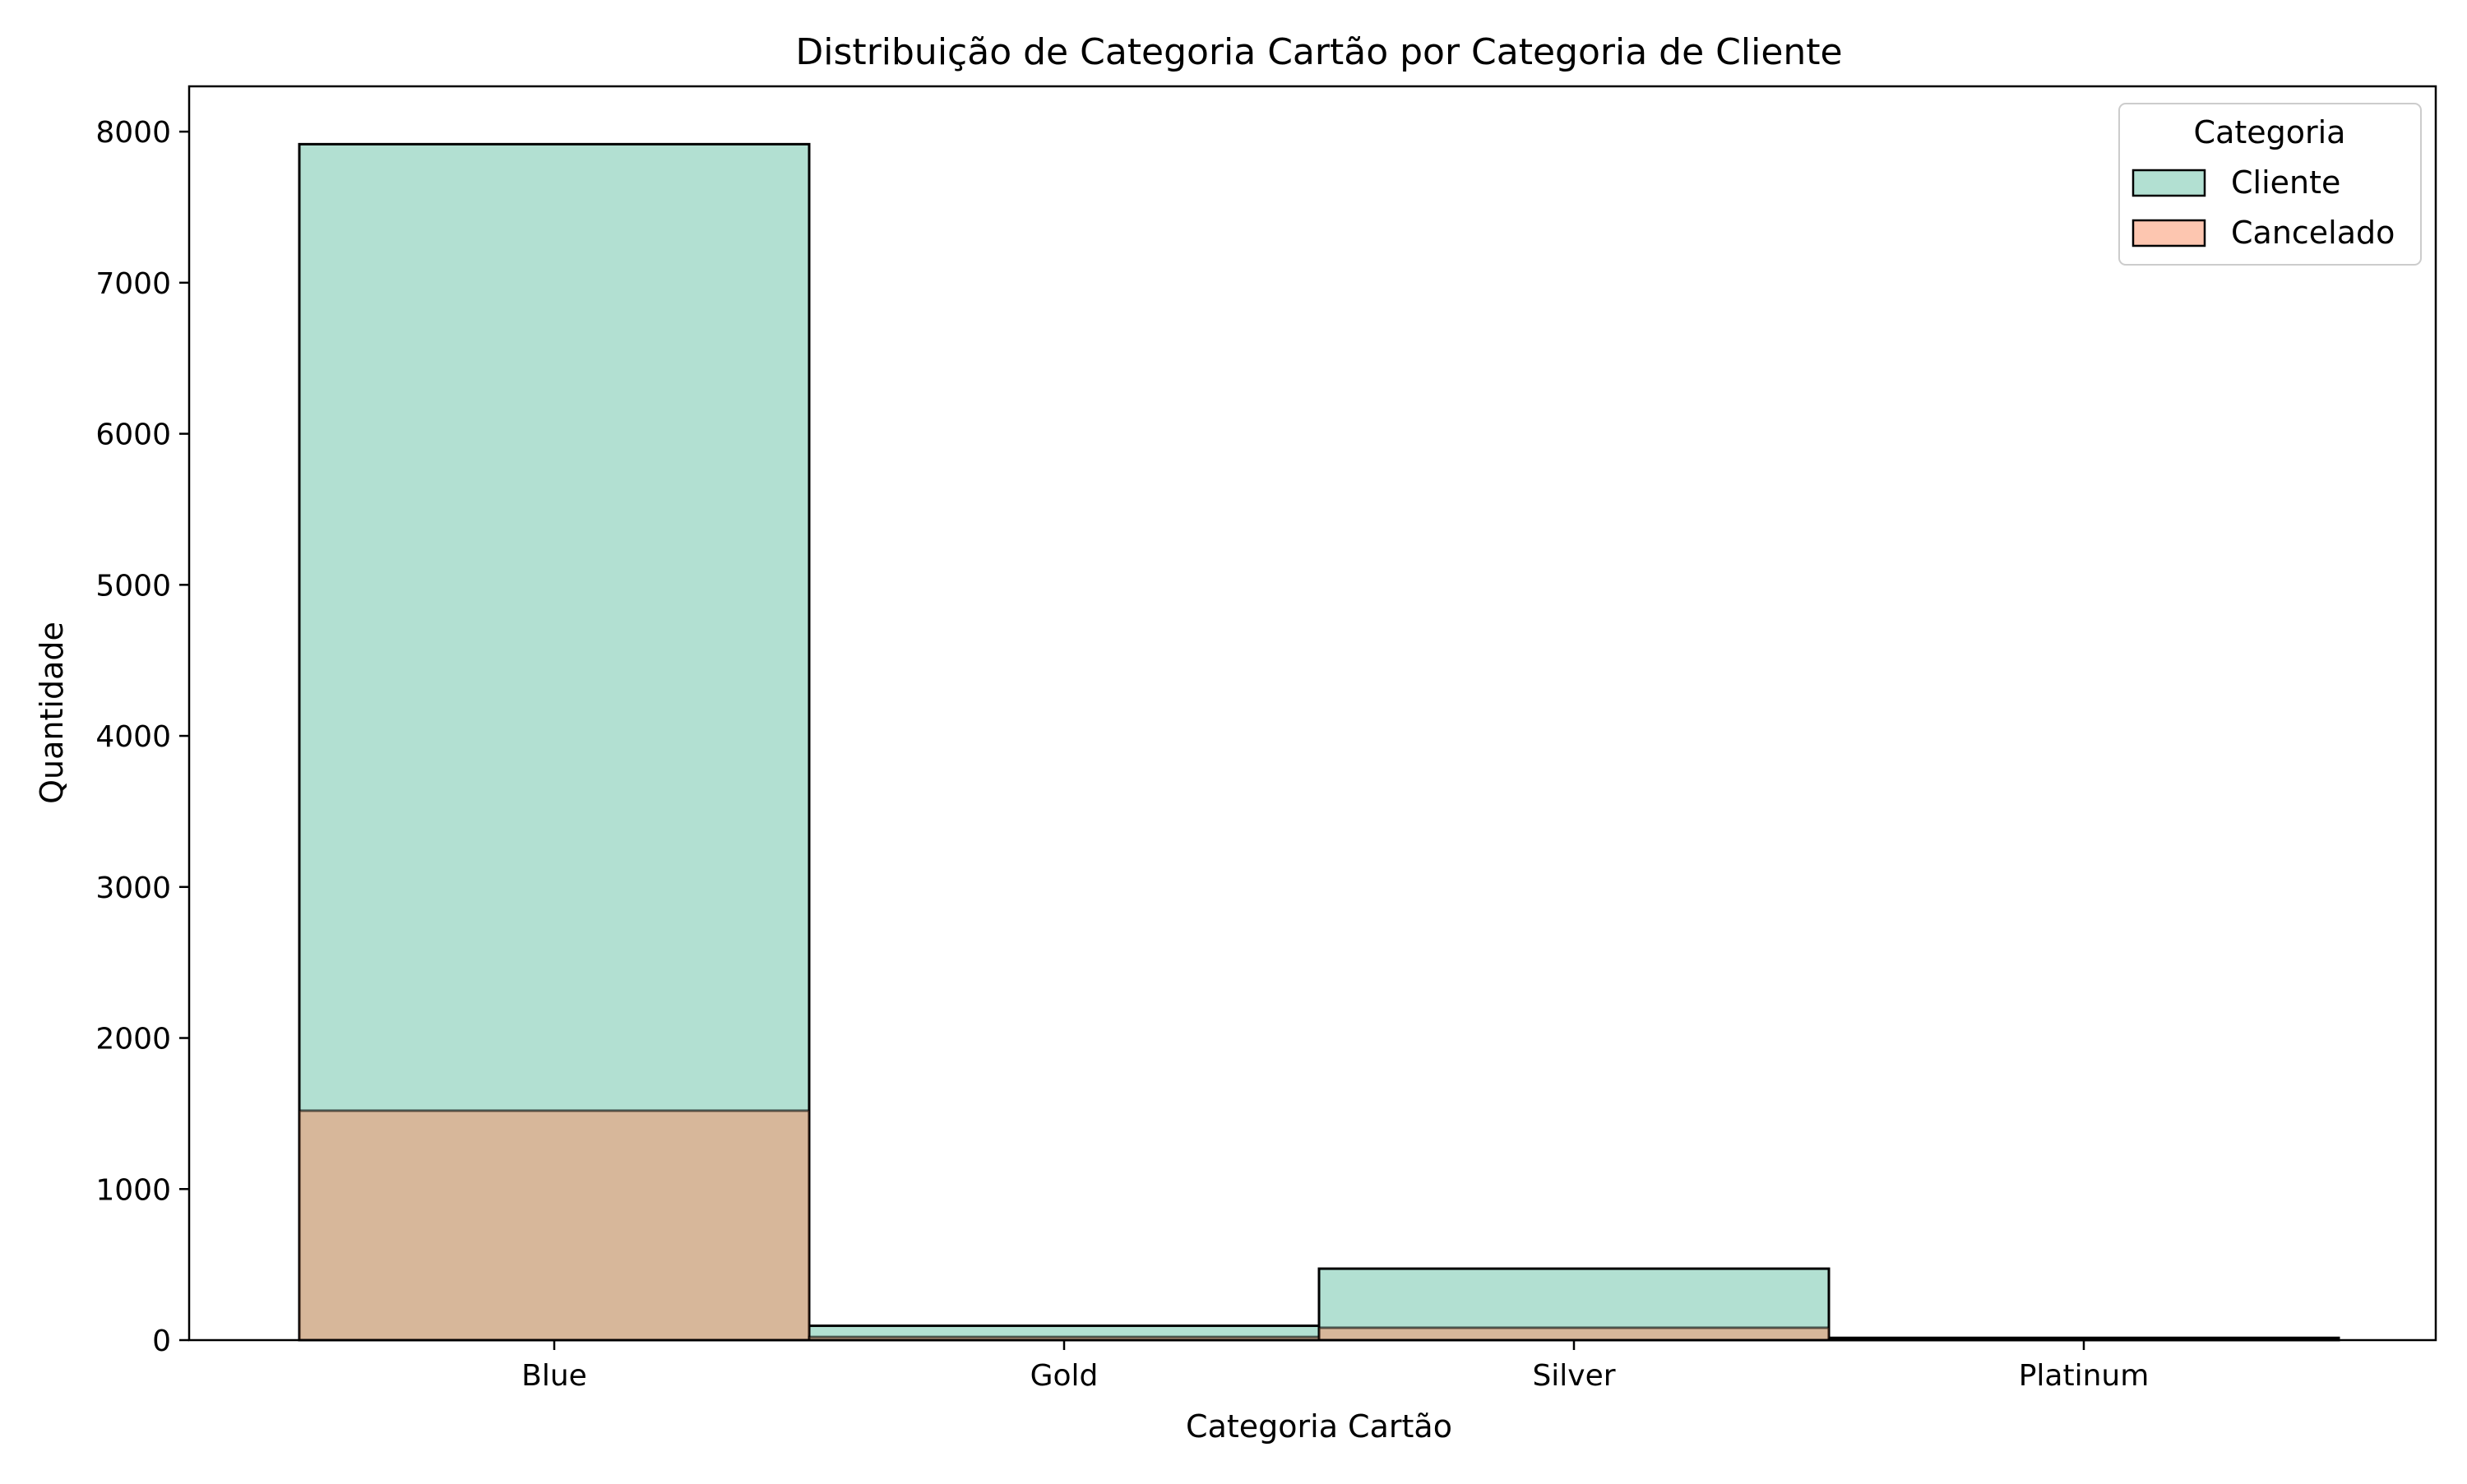 Image resolution: width=2467 pixels, height=1484 pixels. I want to click on legend-entry-cancelado: Cancelado, so click(2263, 233).